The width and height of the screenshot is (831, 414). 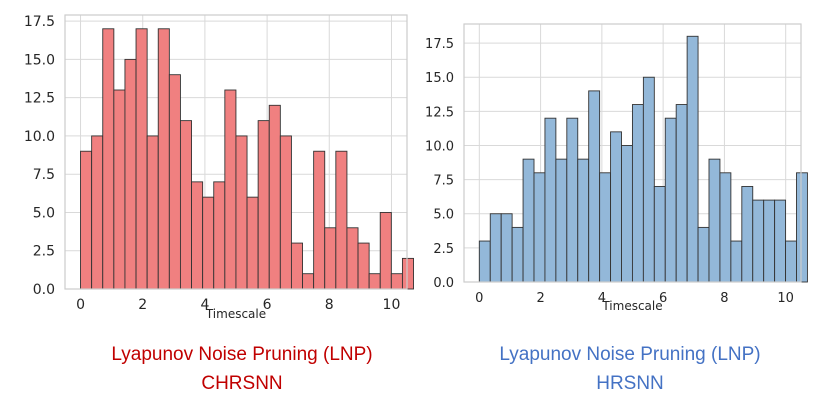 What do you see at coordinates (479, 298) in the screenshot?
I see `right-x-tick-label: 0` at bounding box center [479, 298].